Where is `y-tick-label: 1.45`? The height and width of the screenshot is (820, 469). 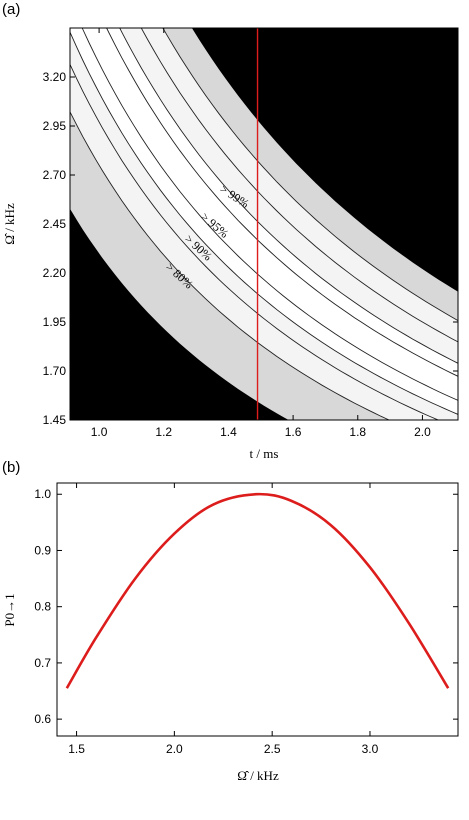
y-tick-label: 1.45 is located at coordinates (55, 420).